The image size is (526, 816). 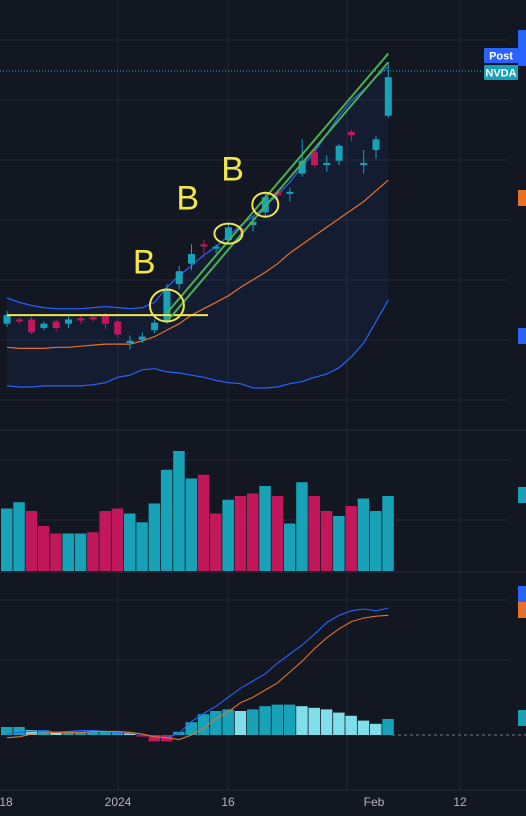 What do you see at coordinates (505, 378) in the screenshot?
I see `price-scale-markers: Post NVDA` at bounding box center [505, 378].